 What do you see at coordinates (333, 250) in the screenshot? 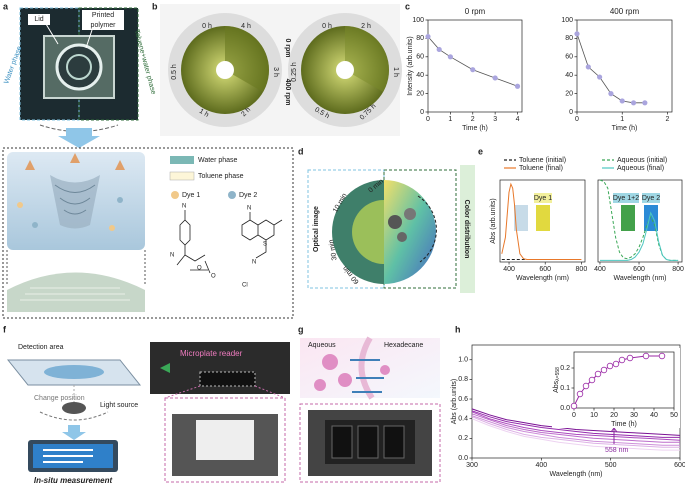
I see `time-label: 30 min` at bounding box center [333, 250].